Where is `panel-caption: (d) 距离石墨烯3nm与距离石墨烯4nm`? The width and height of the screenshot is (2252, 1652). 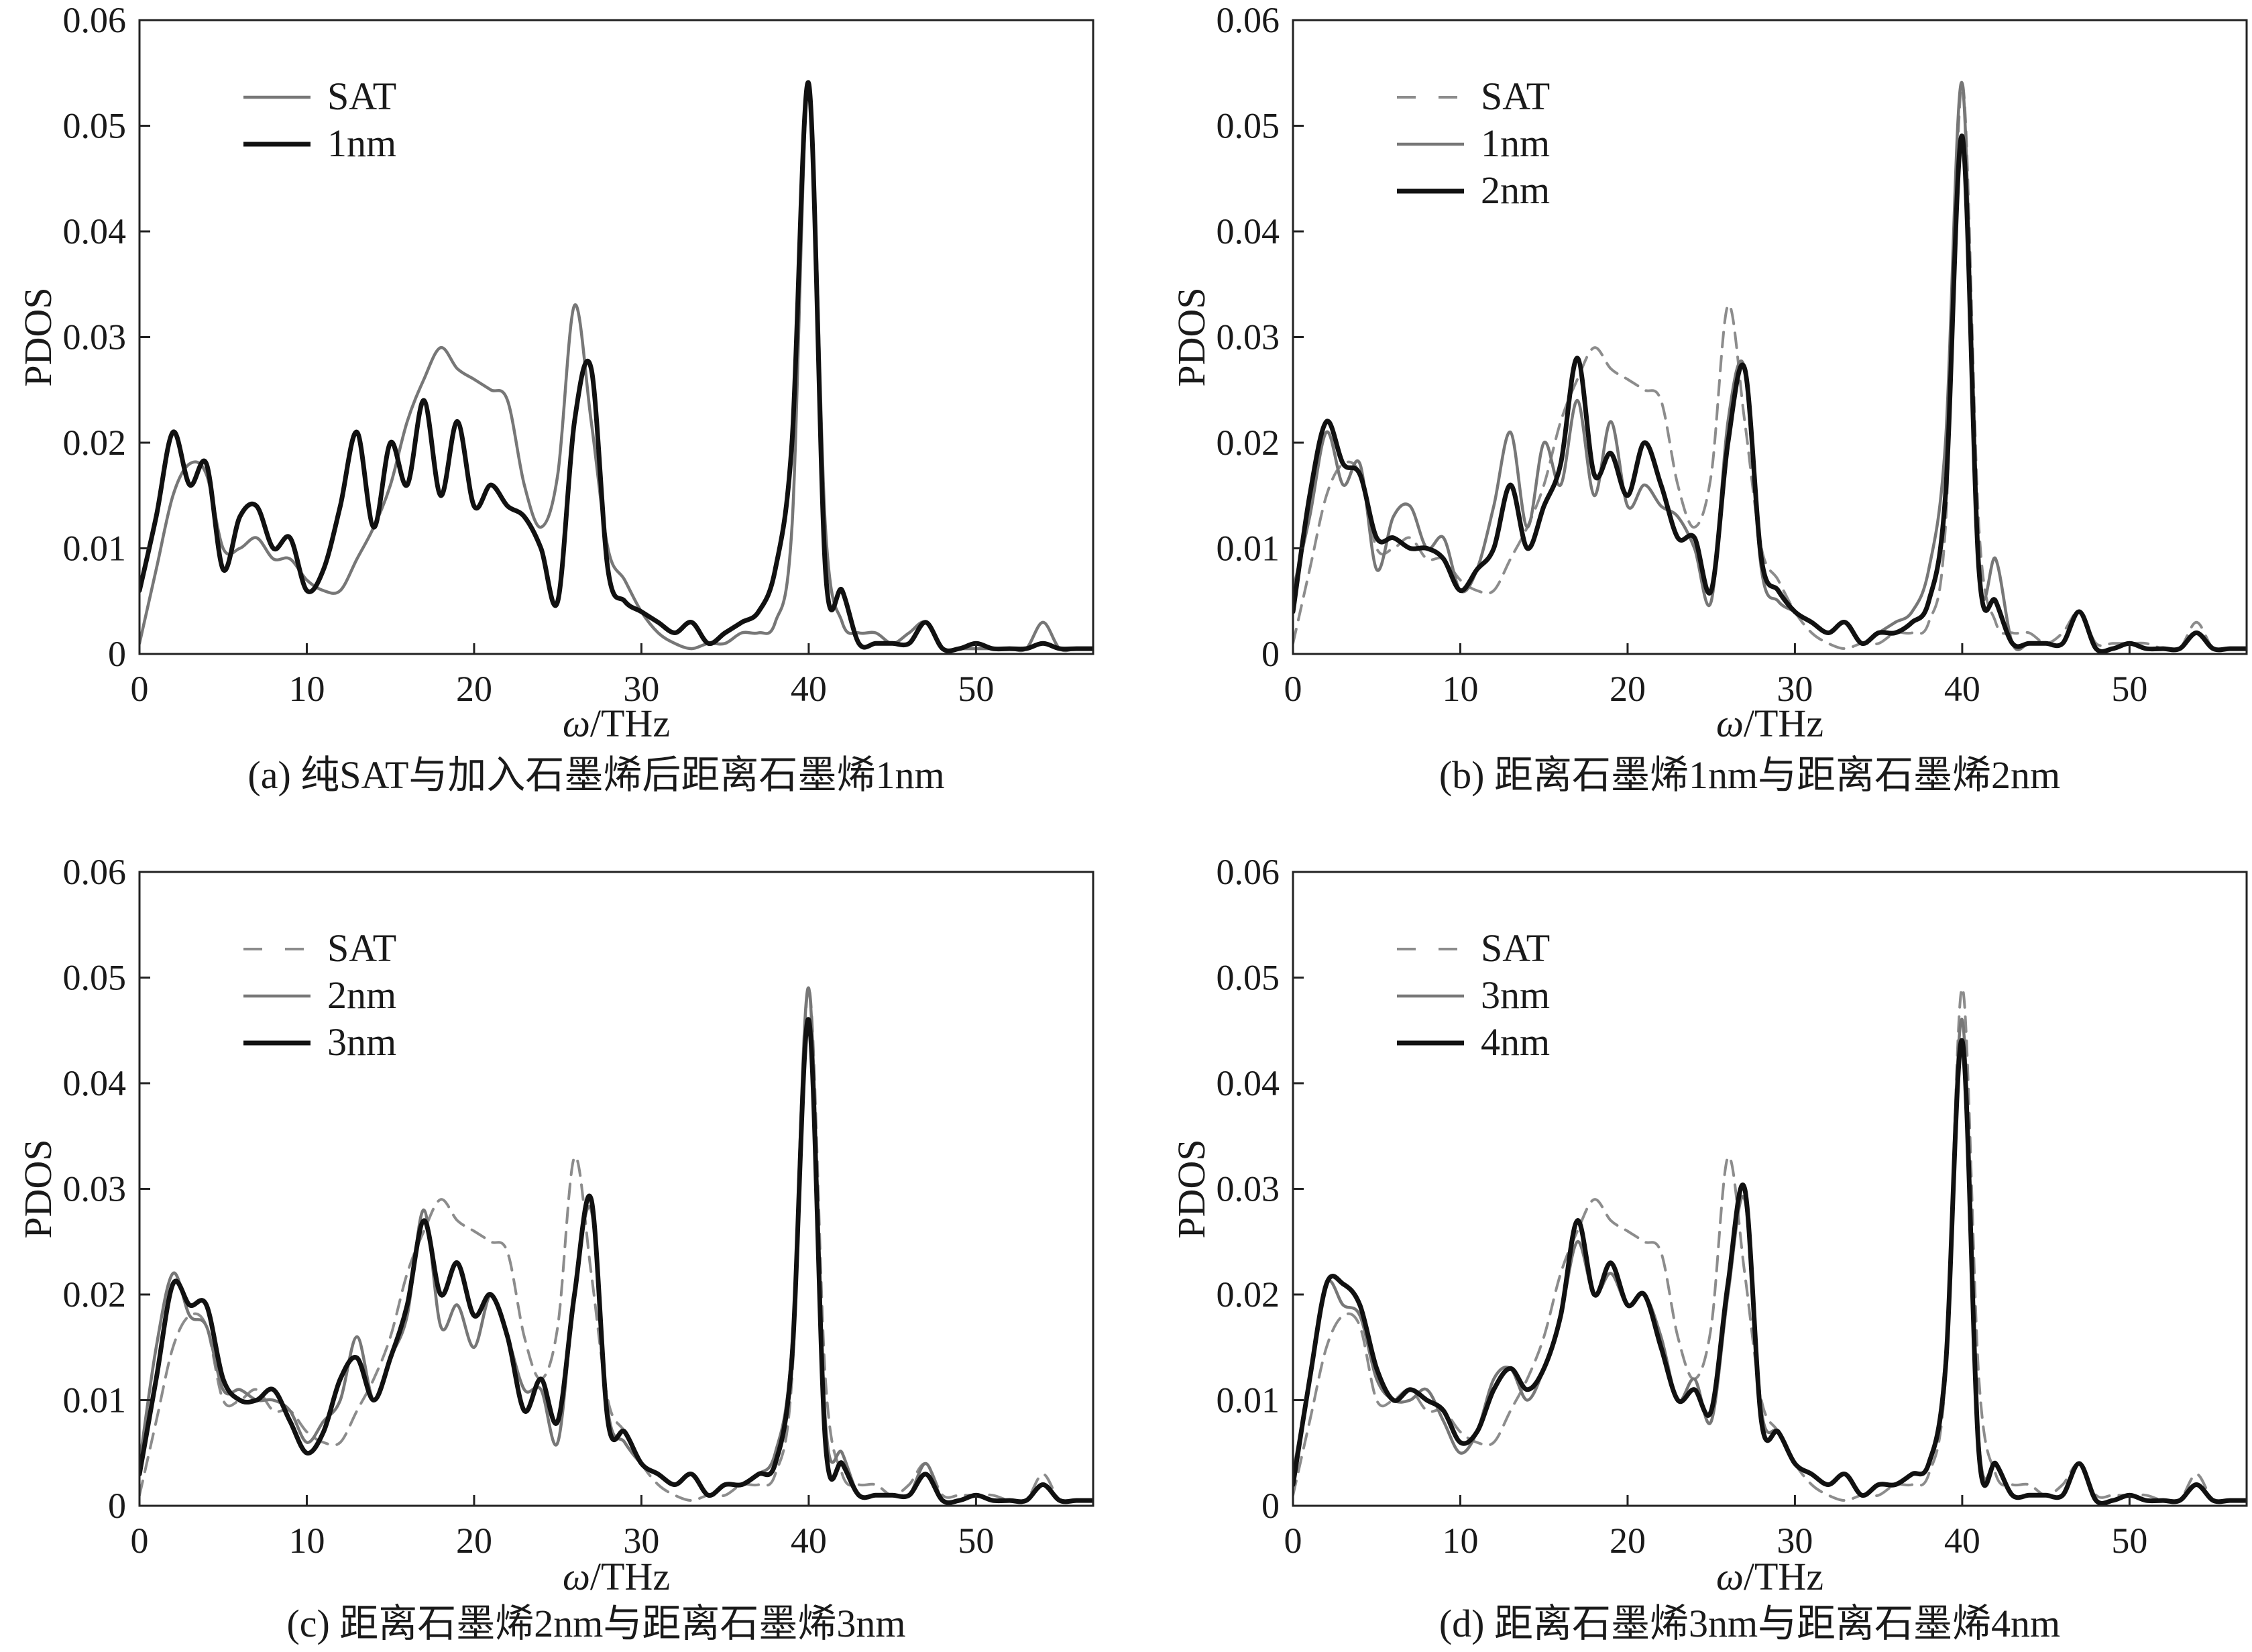 panel-caption: (d) 距离石墨烯3nm与距离石墨烯4nm is located at coordinates (1749, 1623).